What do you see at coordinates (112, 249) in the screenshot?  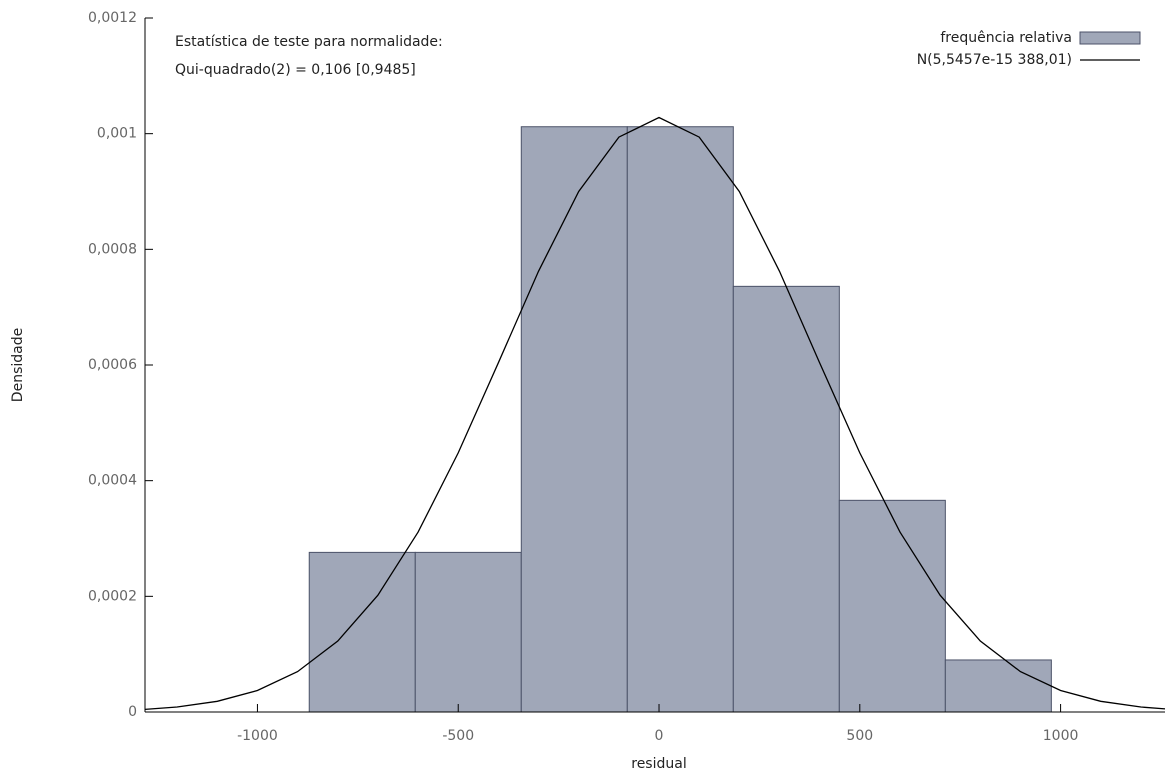 I see `y-tick-label: 0,0008` at bounding box center [112, 249].